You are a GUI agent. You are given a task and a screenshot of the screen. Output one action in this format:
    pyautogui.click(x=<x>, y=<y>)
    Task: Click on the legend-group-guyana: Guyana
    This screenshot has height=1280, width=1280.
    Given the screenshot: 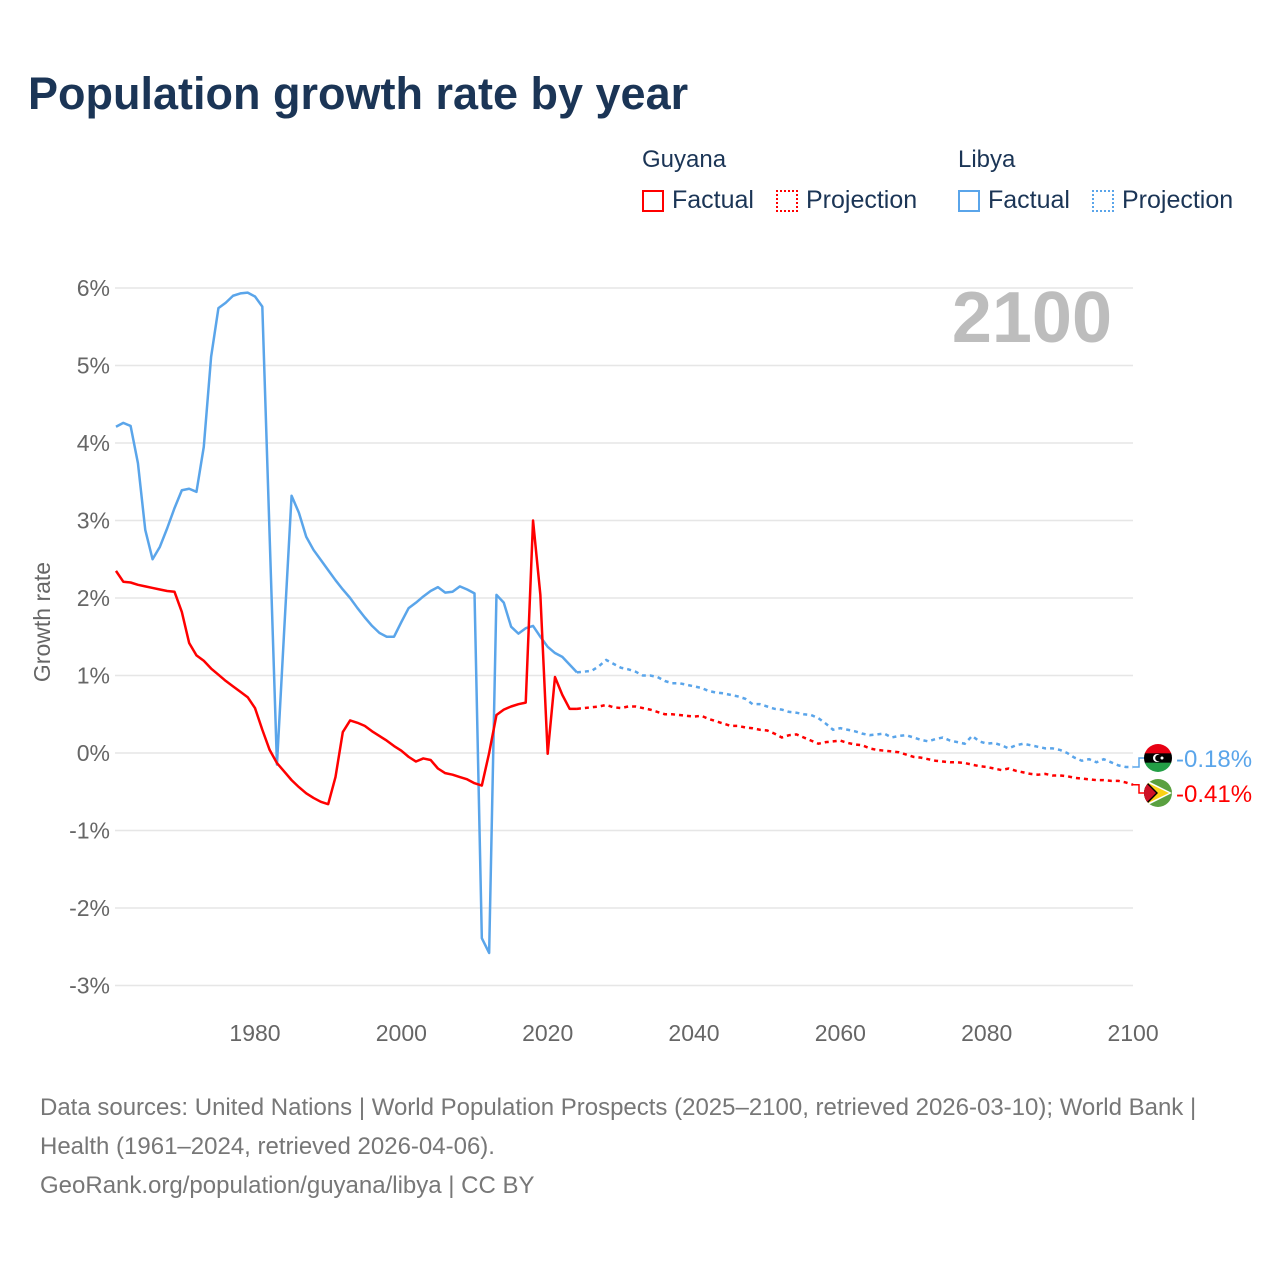 What is the action you would take?
    pyautogui.click(x=684, y=159)
    